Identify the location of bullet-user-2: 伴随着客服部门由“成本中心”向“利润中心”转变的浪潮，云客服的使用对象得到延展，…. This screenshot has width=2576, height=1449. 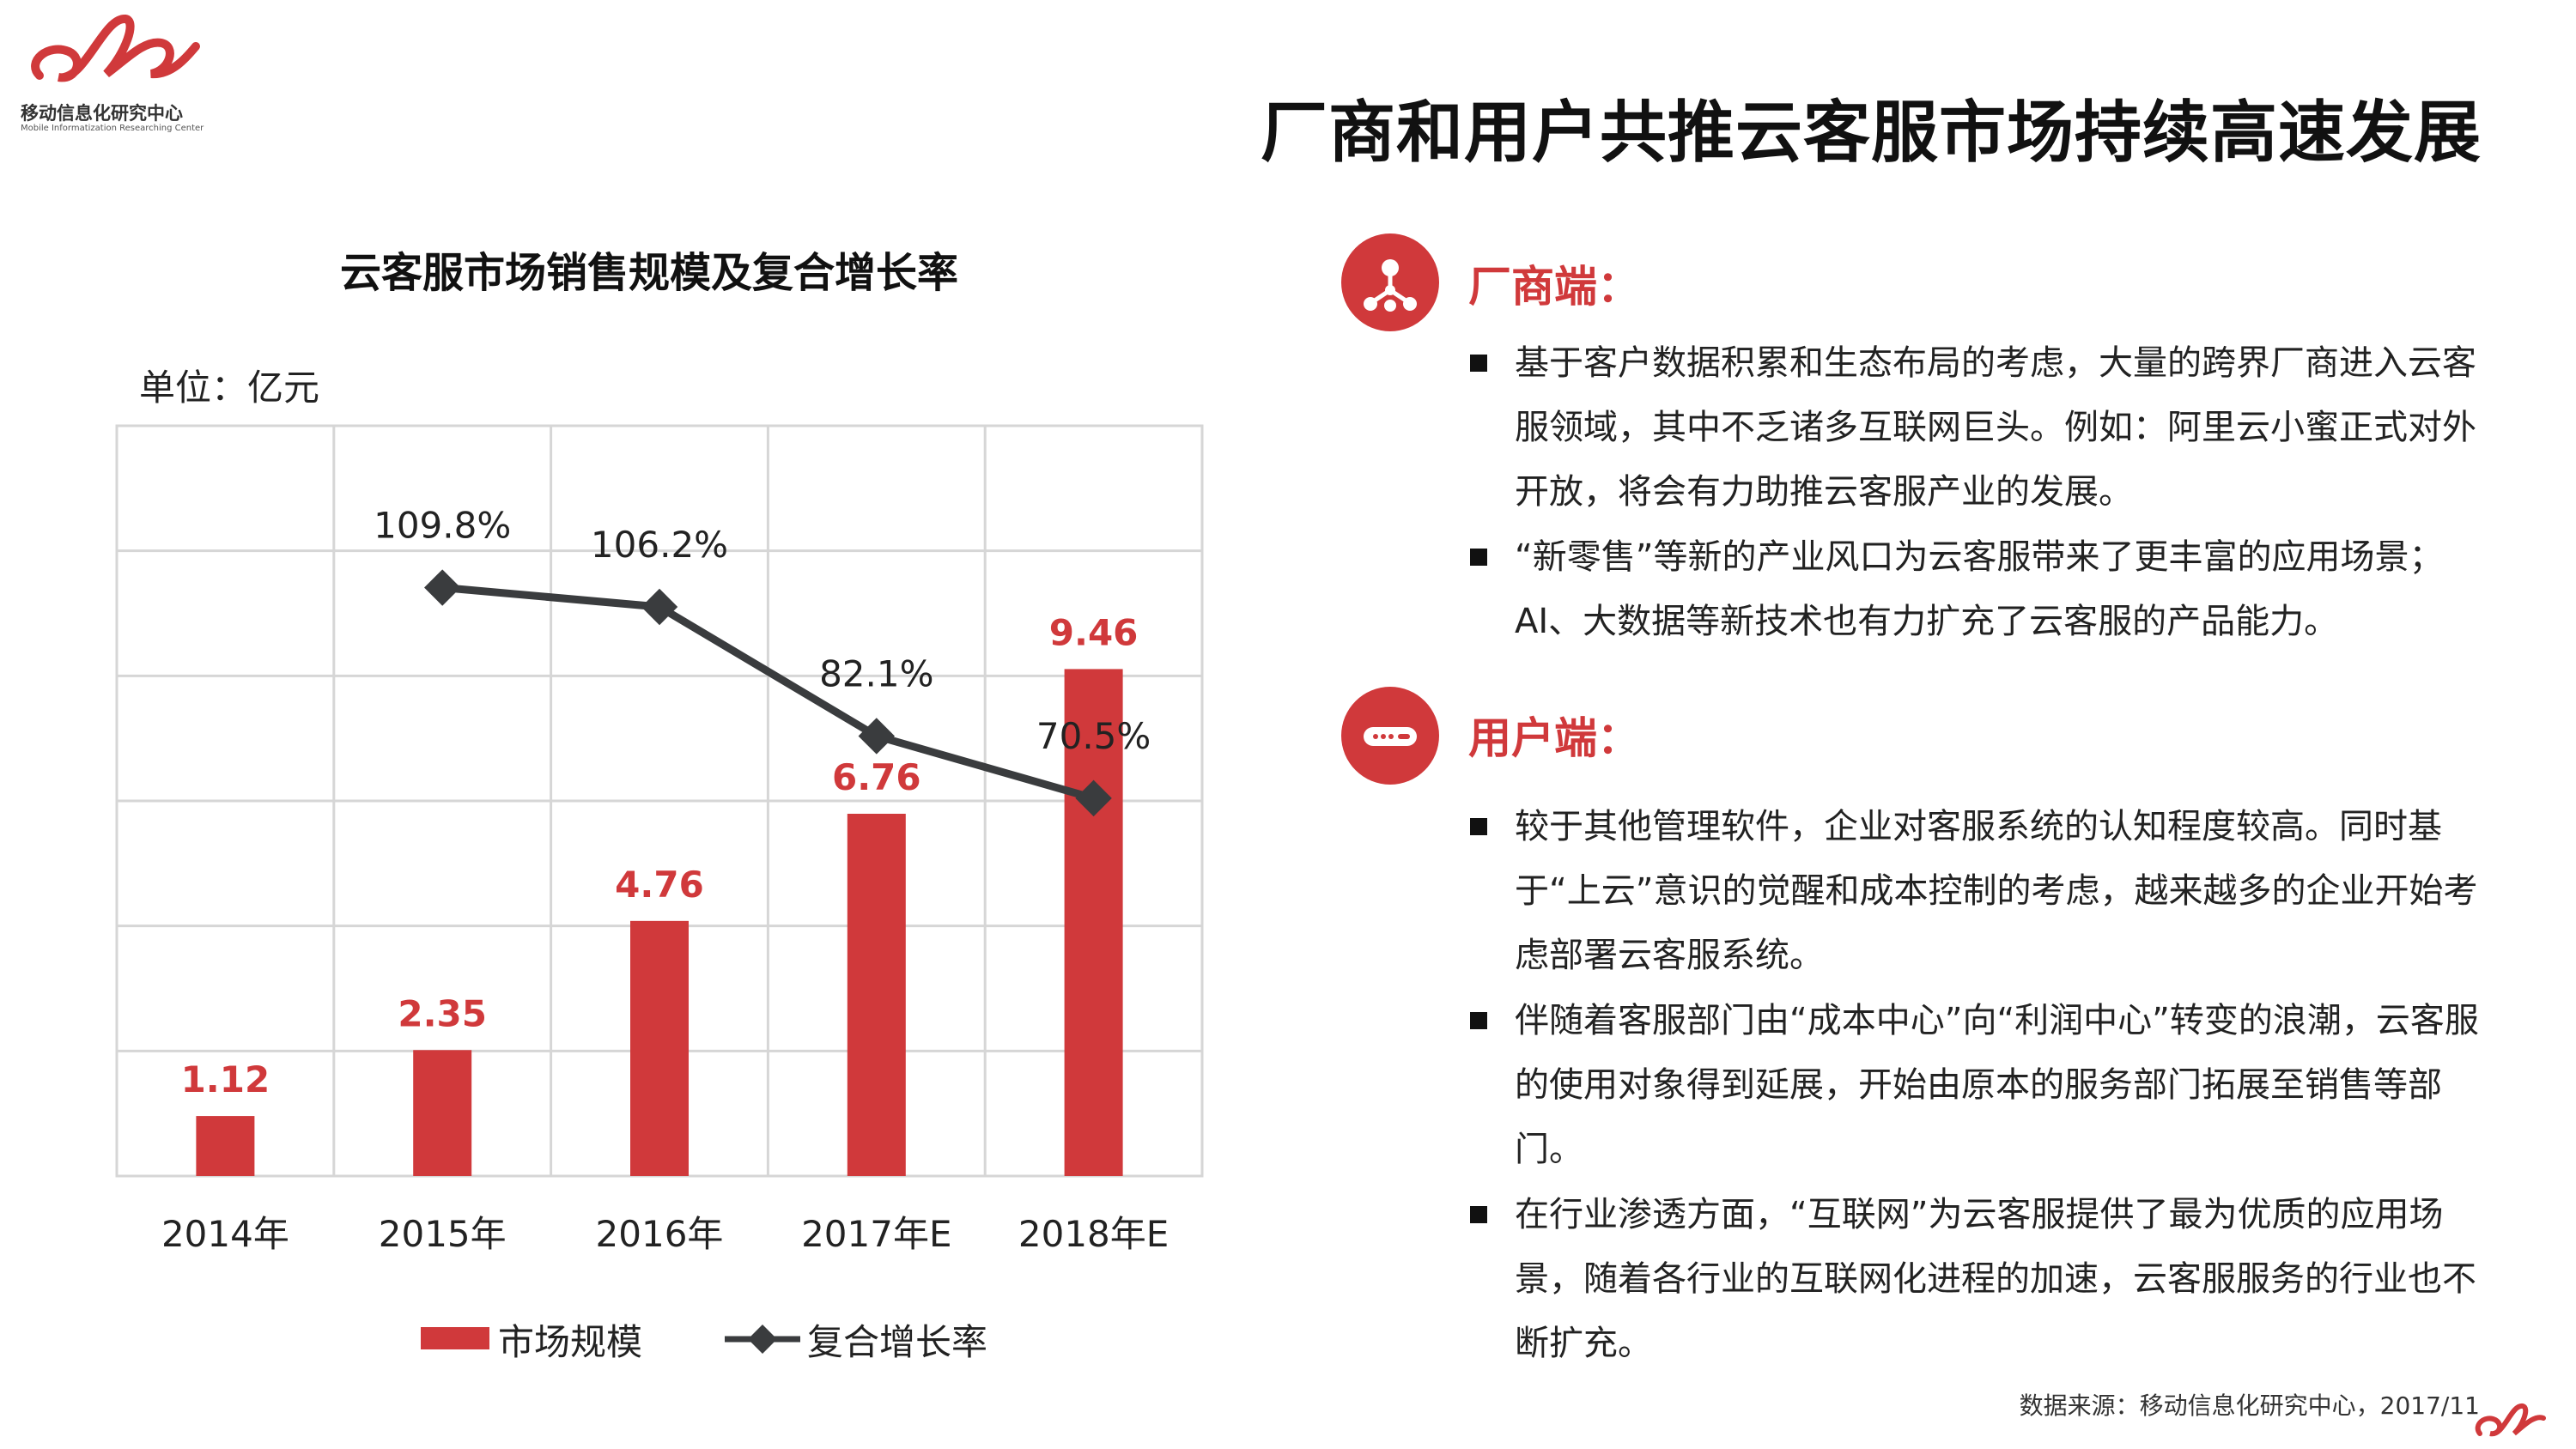
(1989, 1085).